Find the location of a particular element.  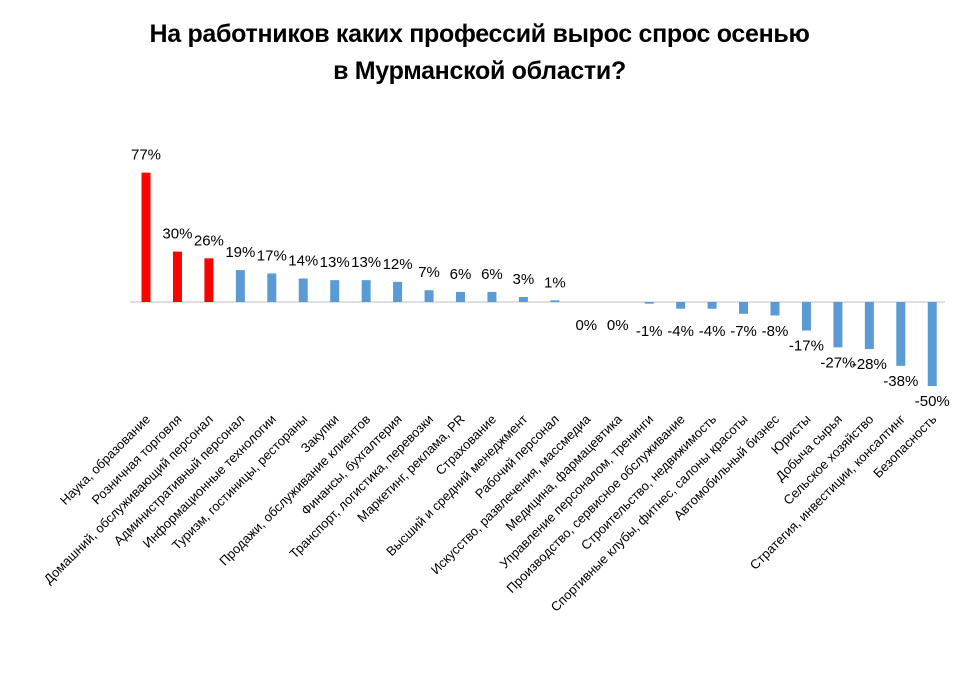

data-label: 14% is located at coordinates (303, 260).